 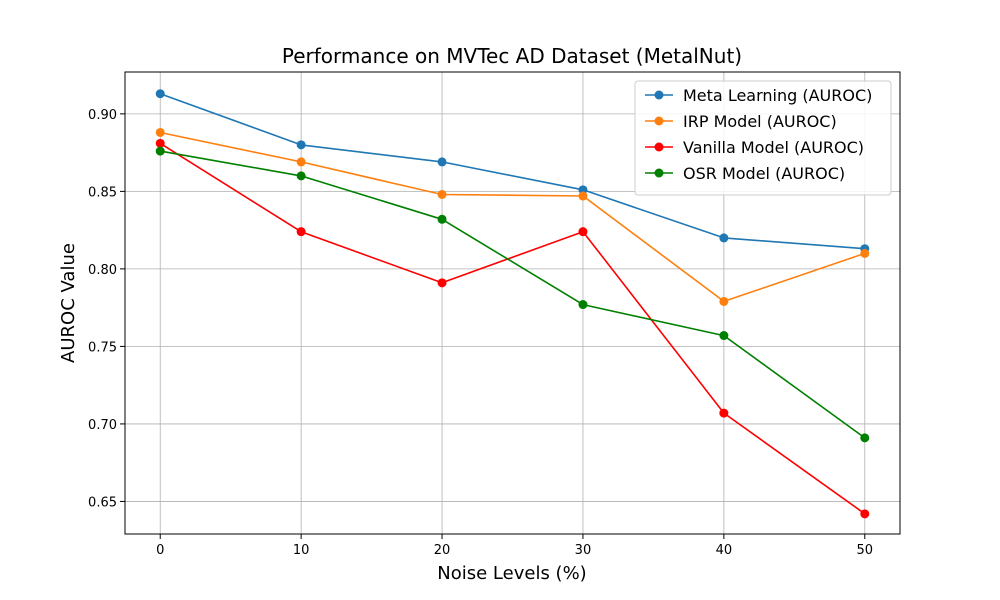 I want to click on y-tick-label: 0.90, so click(x=102, y=115).